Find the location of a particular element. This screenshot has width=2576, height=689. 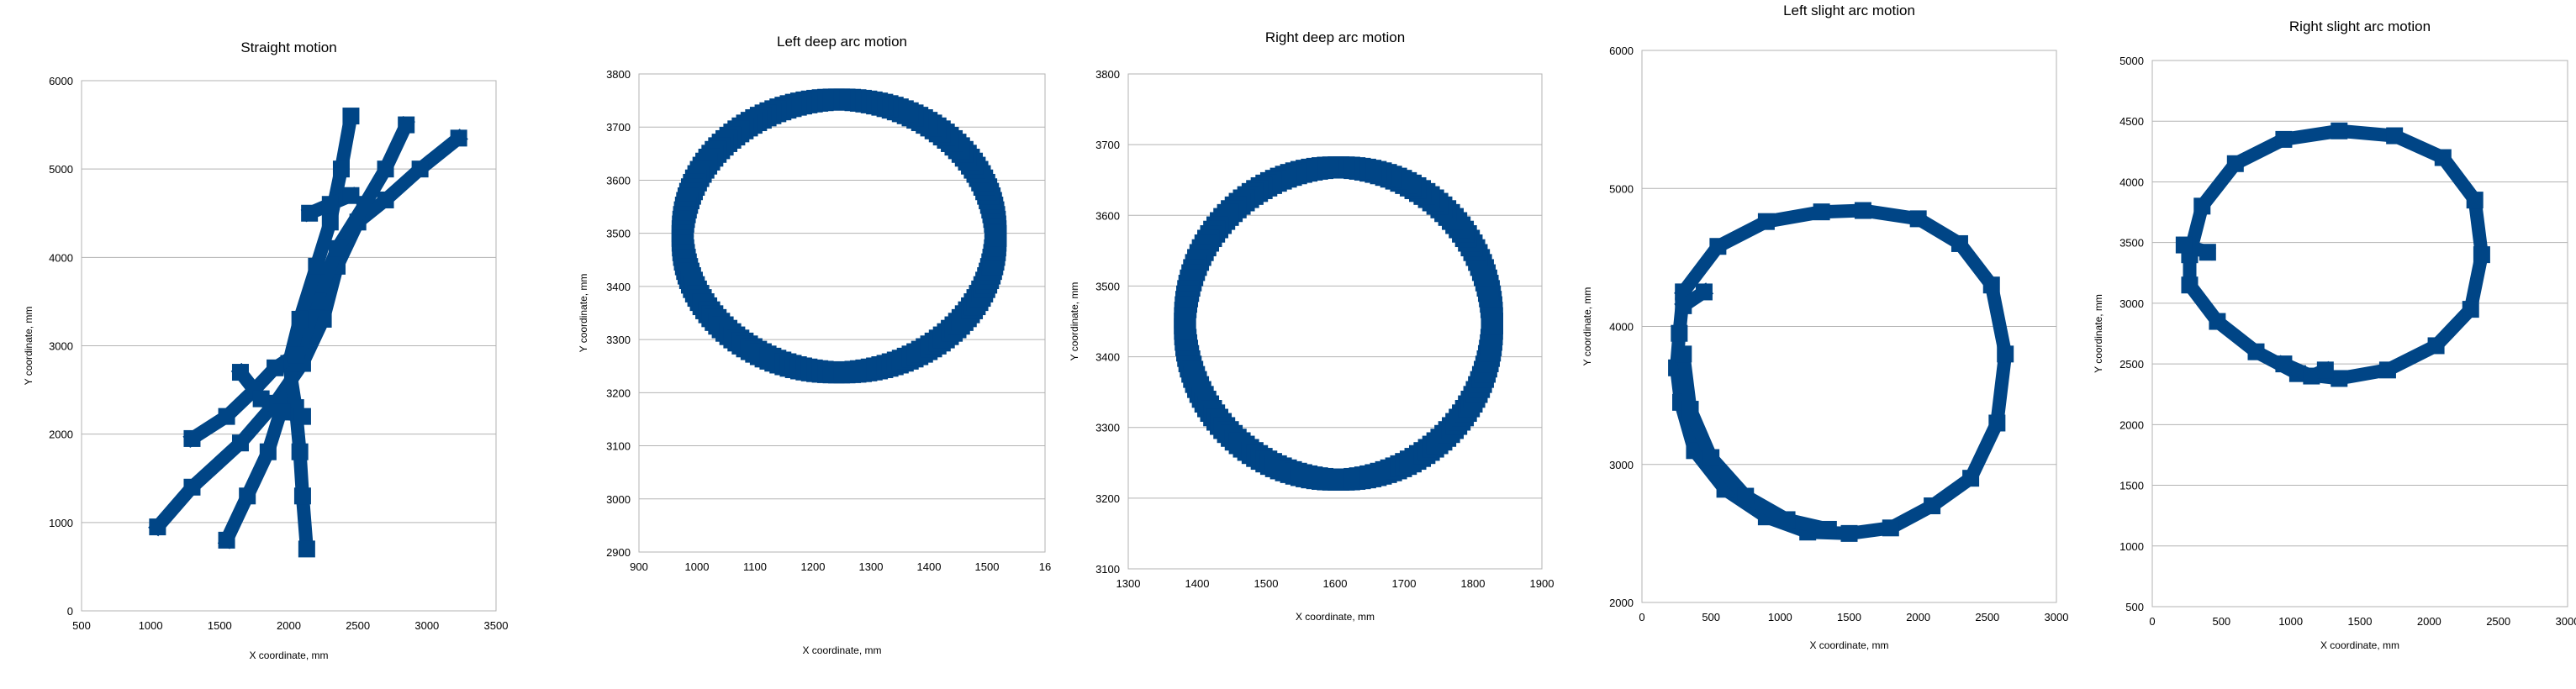

x-tick-label: 1800 is located at coordinates (1473, 583).